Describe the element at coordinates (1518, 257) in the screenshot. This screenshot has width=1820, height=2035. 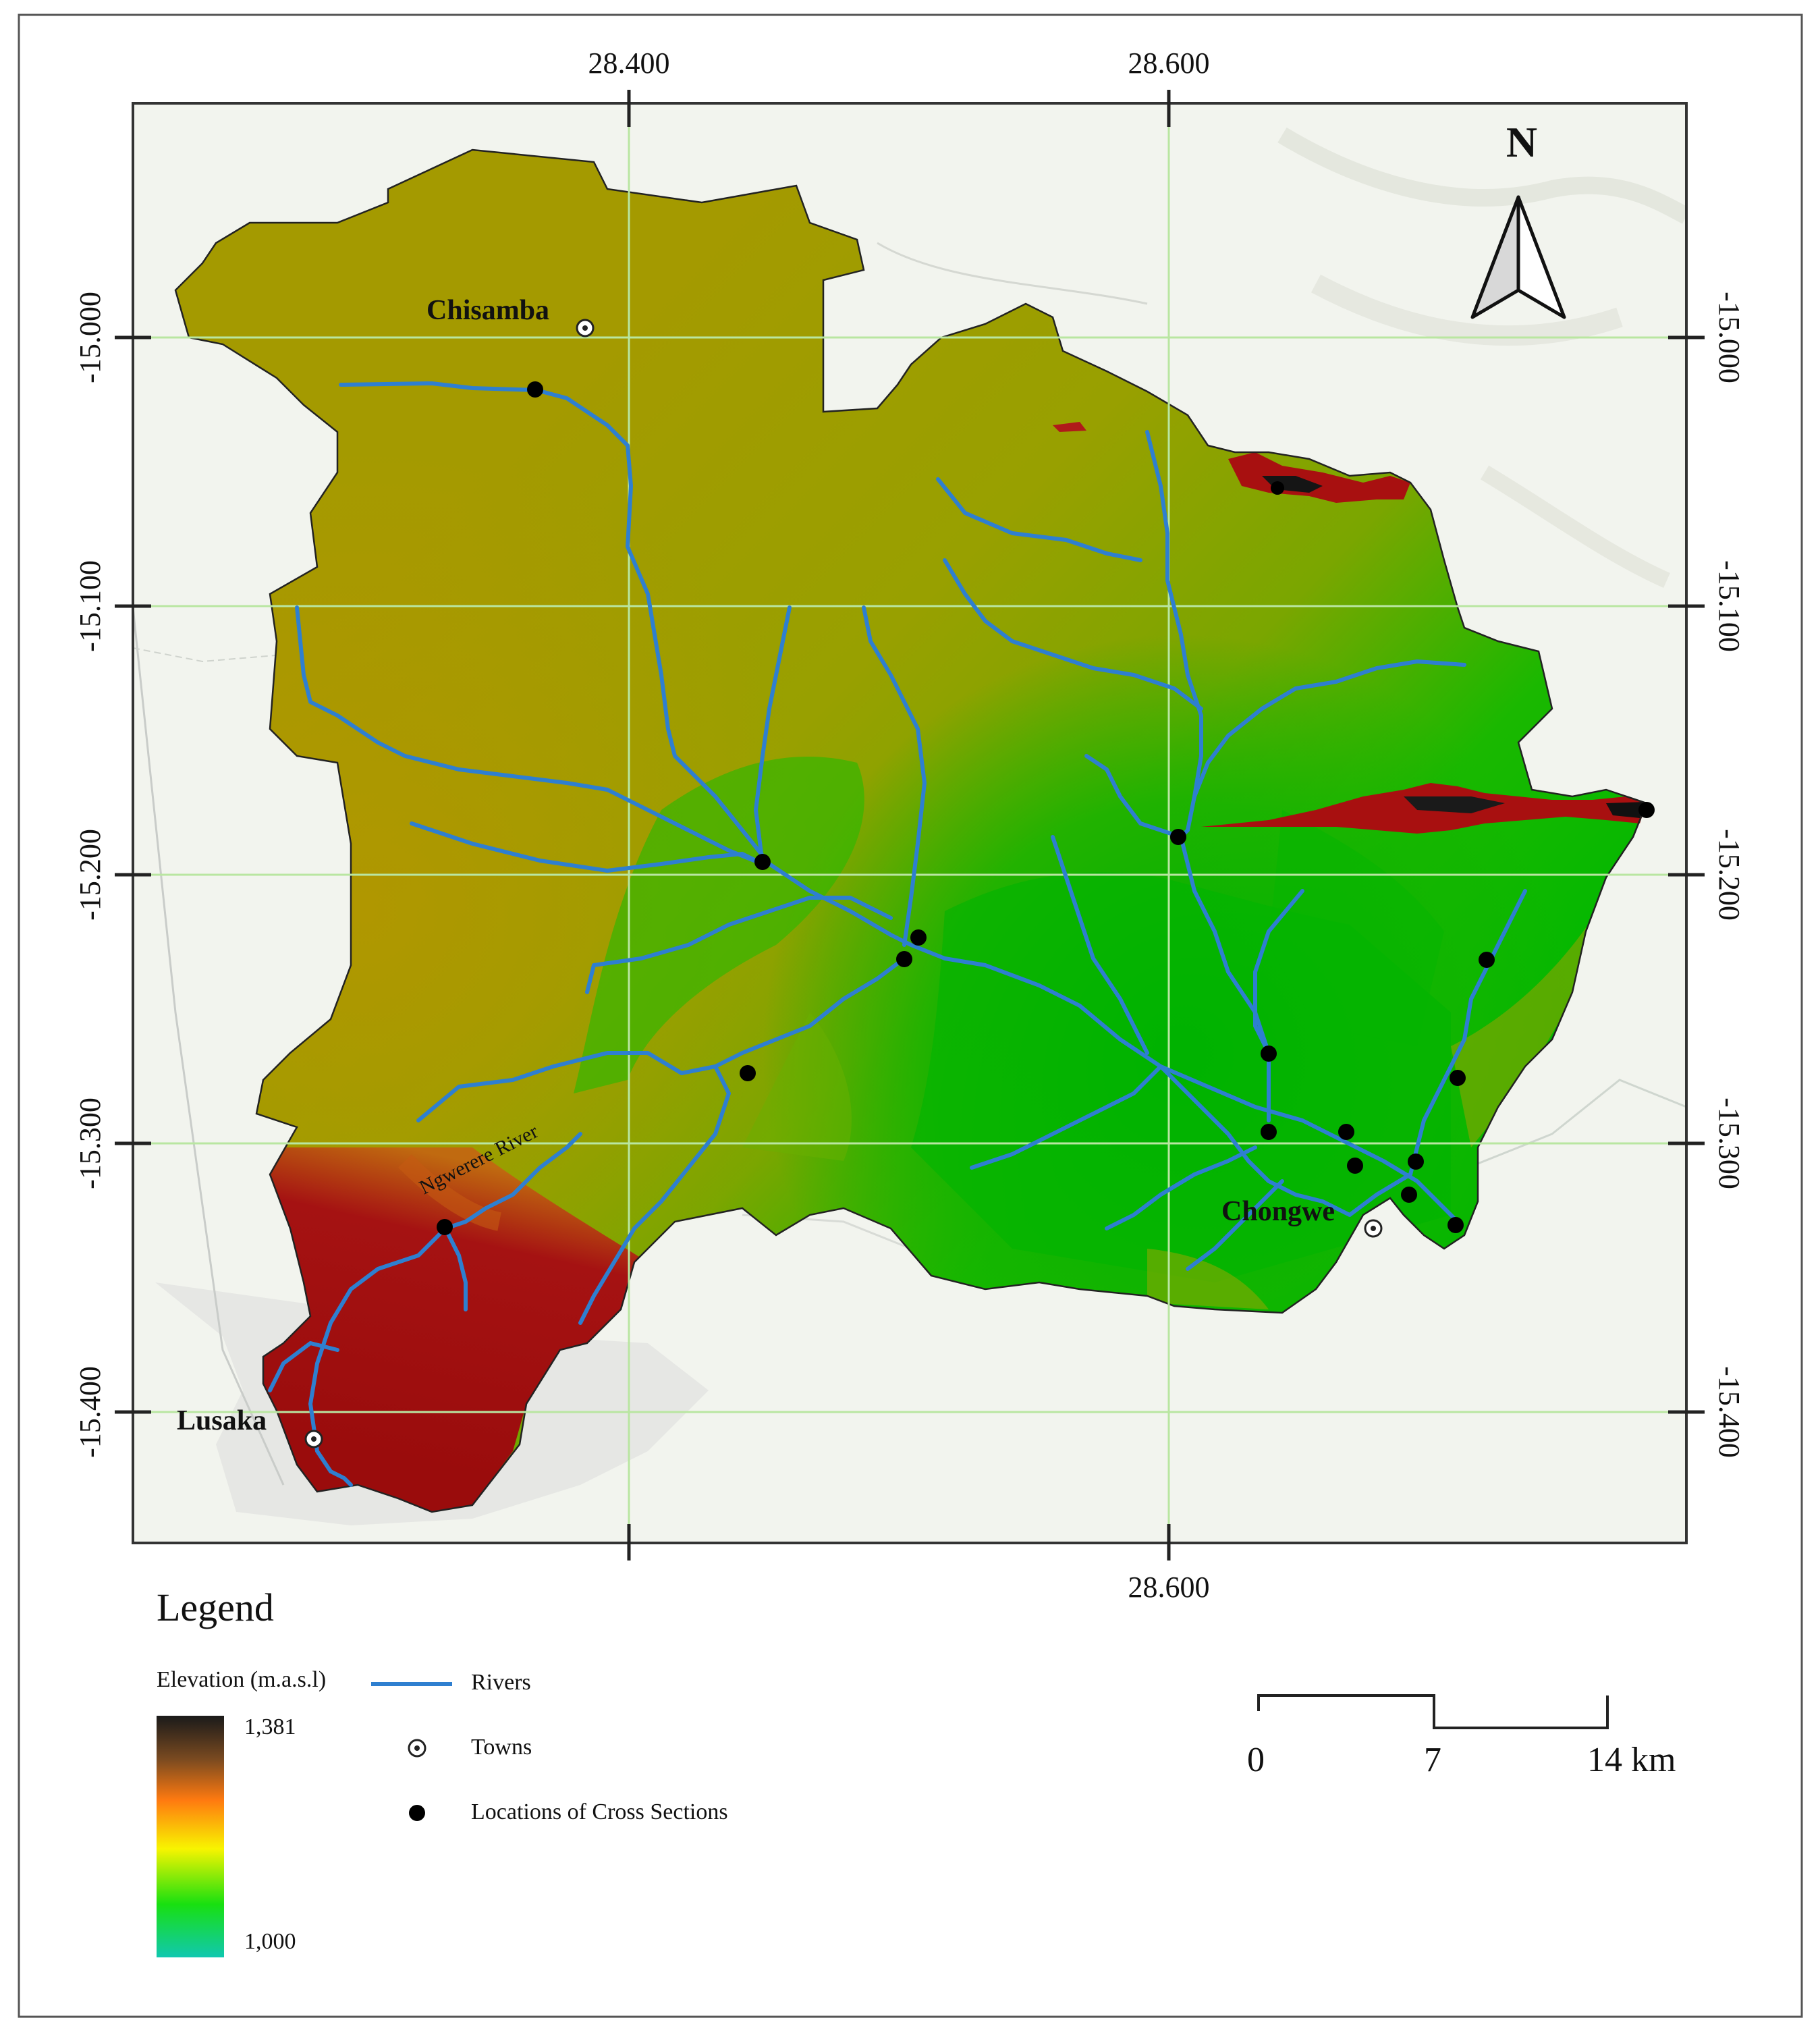
I see `north-arrow-icon` at that location.